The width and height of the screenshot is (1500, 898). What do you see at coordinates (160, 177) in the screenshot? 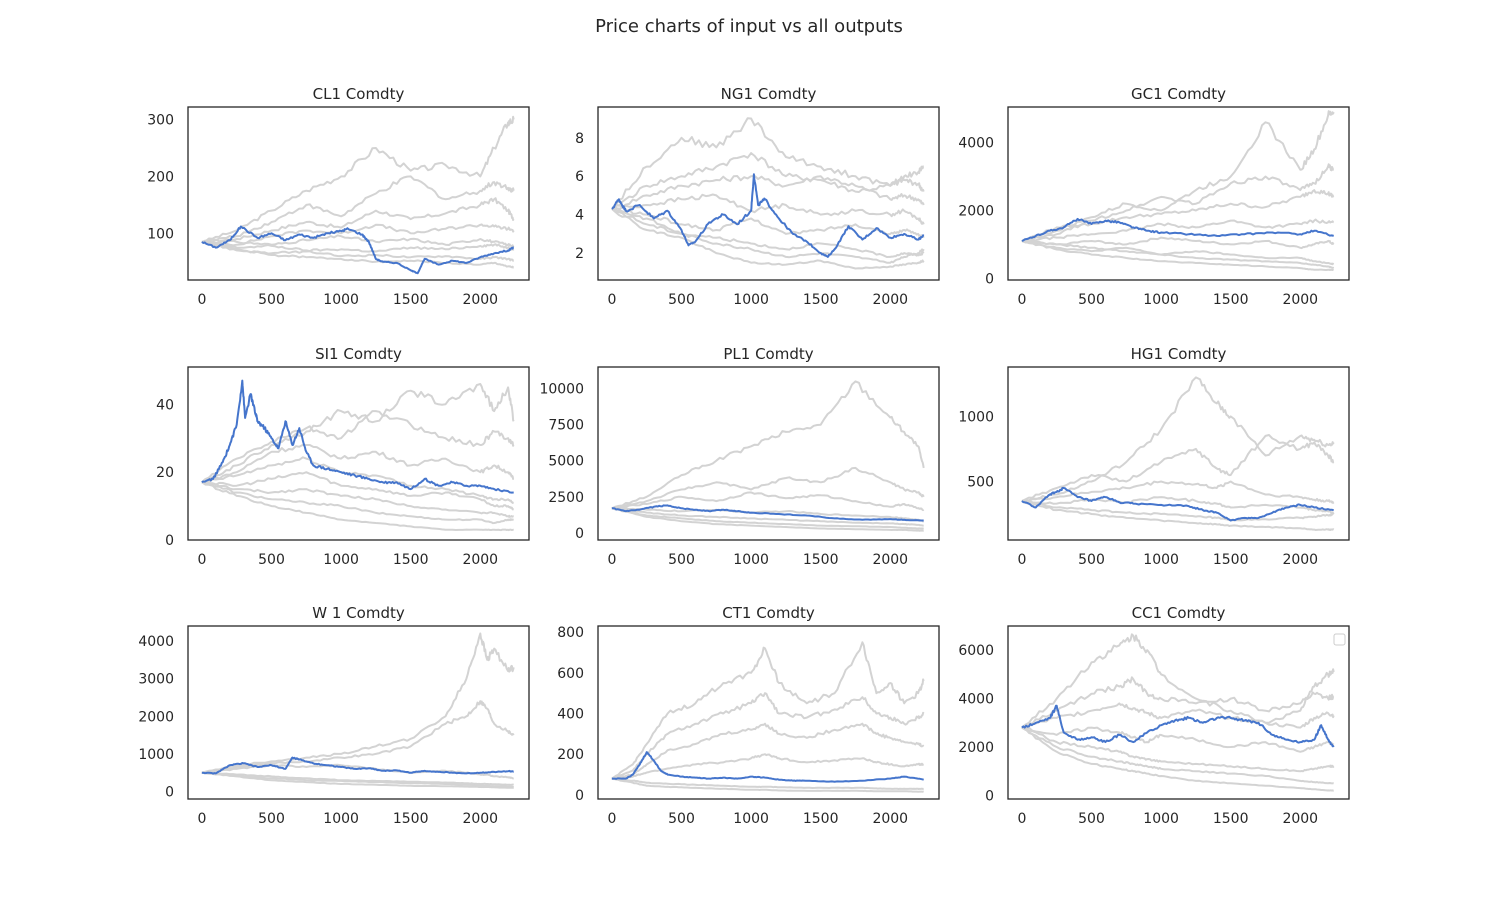
I see `y-tick-label: 200` at bounding box center [160, 177].